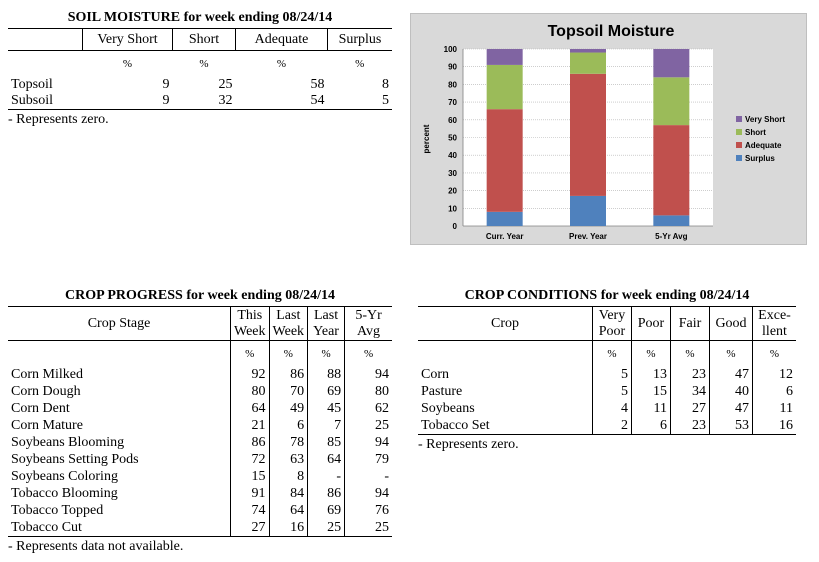  Describe the element at coordinates (200, 17) in the screenshot. I see `soil-moisture-title: SOIL MOISTURE for week ending 08/24/14` at that location.